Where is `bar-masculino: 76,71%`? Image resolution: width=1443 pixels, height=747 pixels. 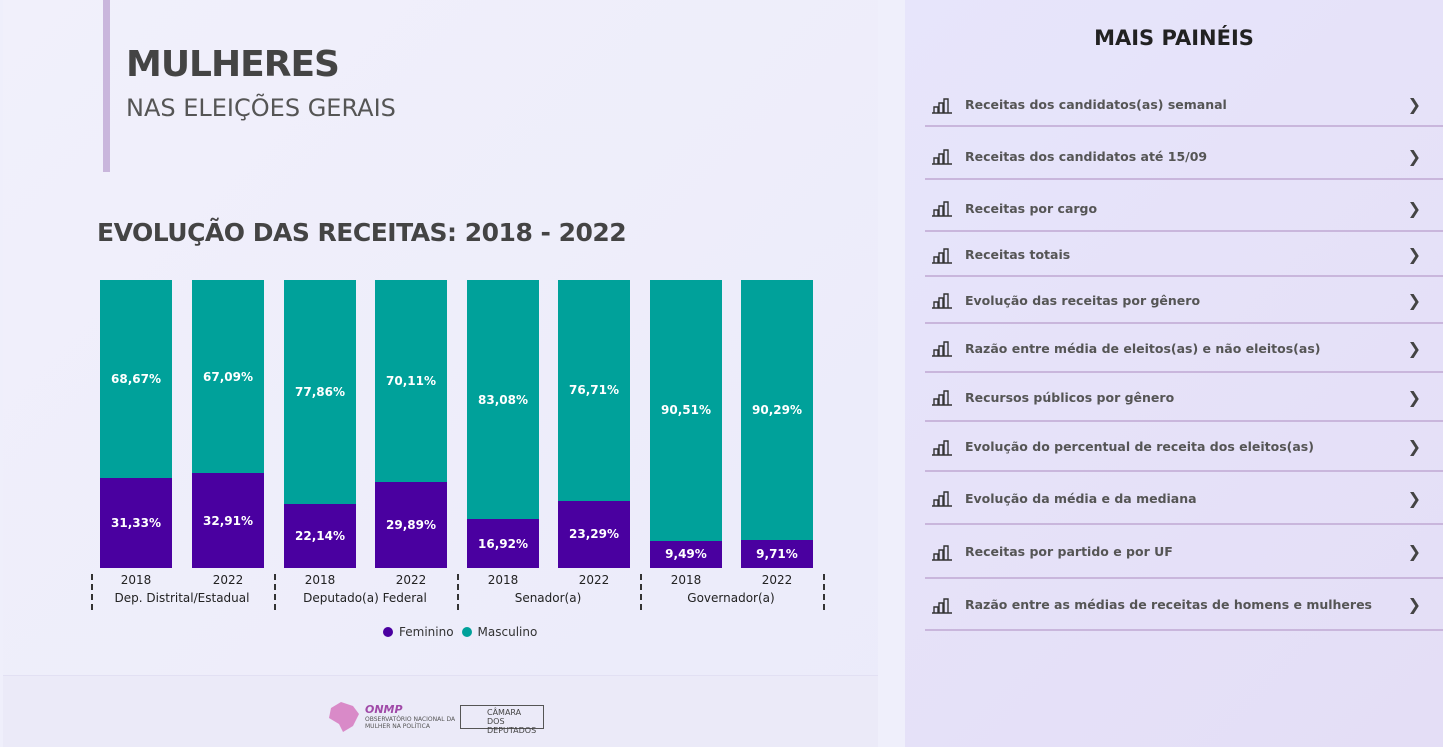 bar-masculino: 76,71% is located at coordinates (594, 390).